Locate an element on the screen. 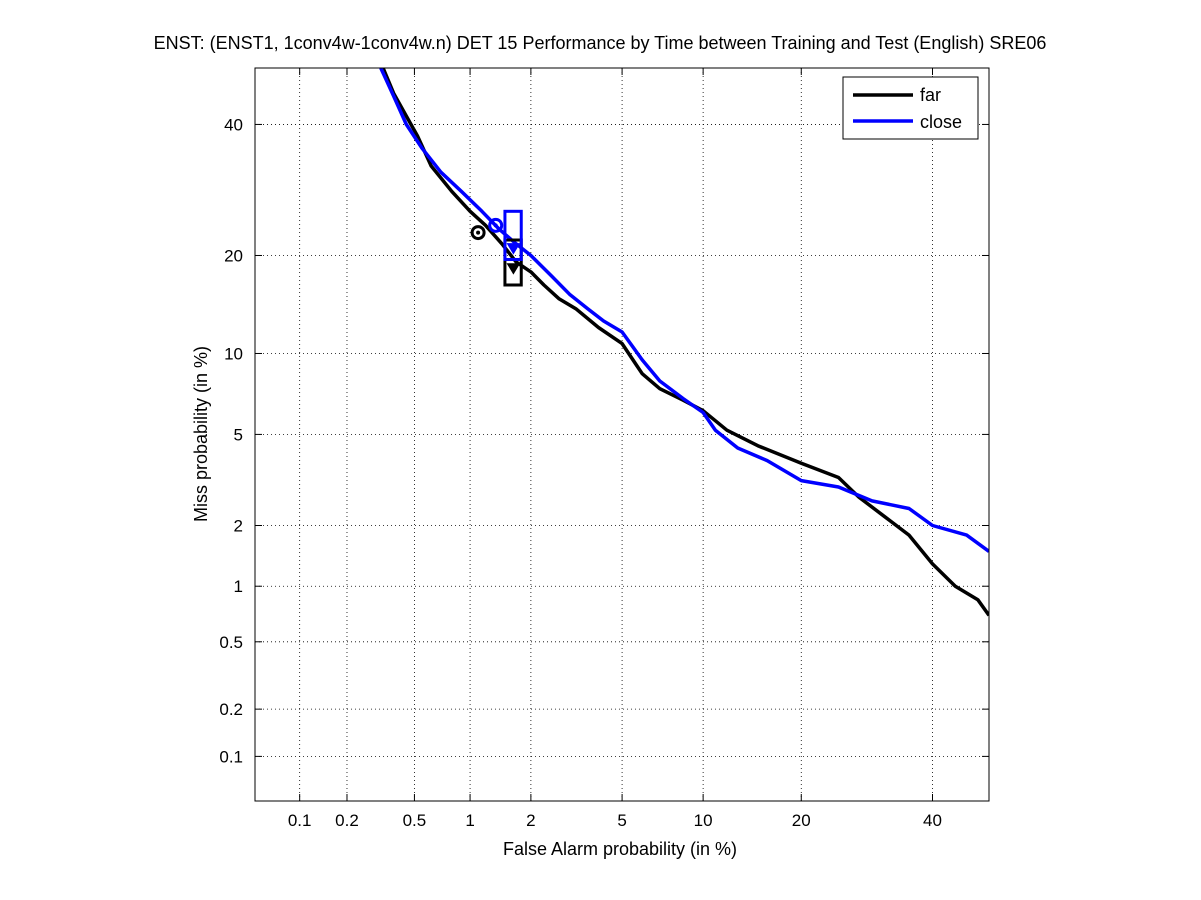 This screenshot has width=1201, height=900. eer-marker-far is located at coordinates (513, 269).